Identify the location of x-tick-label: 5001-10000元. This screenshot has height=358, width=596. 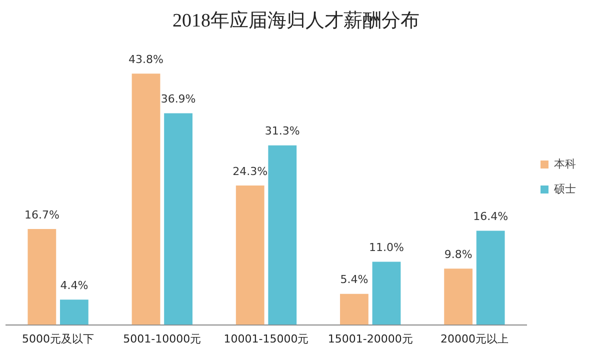
(162, 339).